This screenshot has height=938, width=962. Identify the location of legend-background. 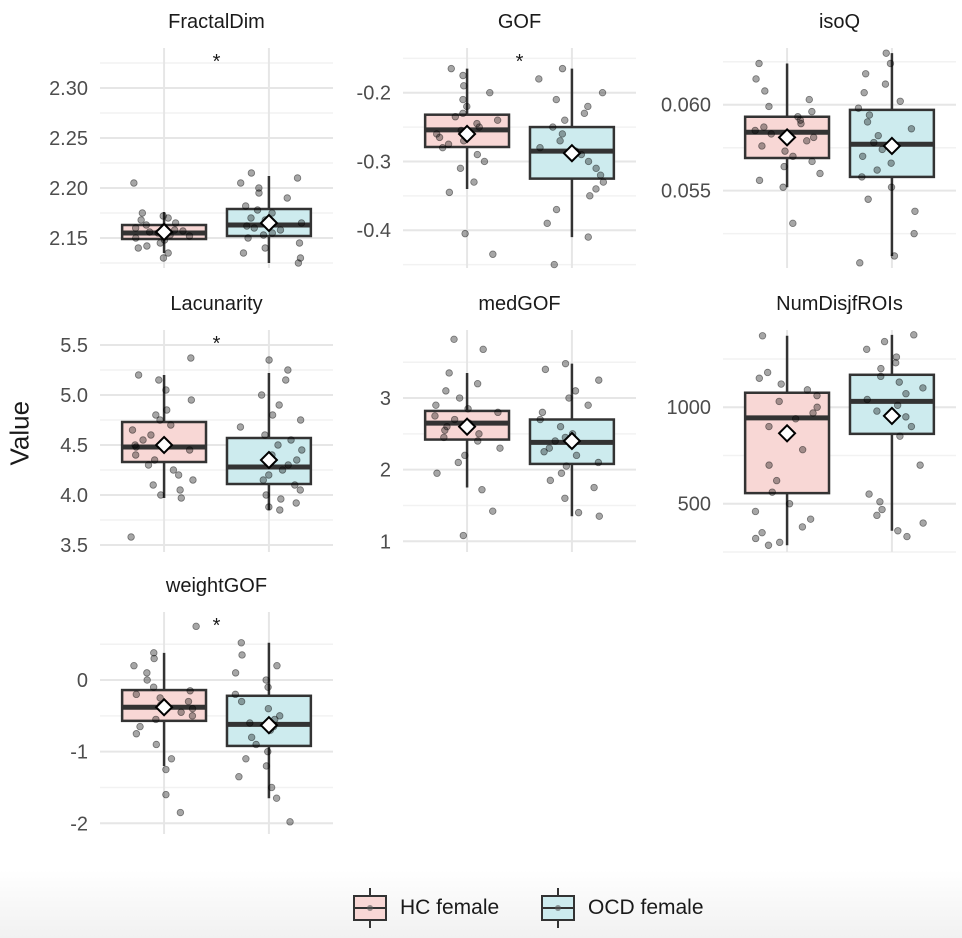
(481, 904).